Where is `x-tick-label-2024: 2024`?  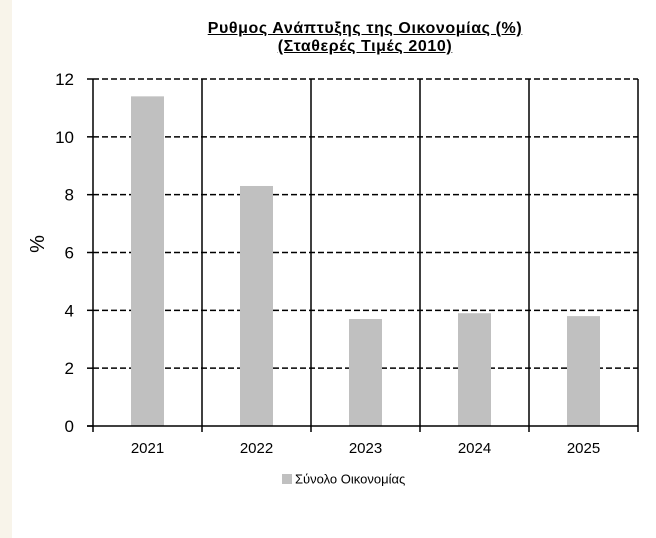 x-tick-label-2024: 2024 is located at coordinates (474, 448).